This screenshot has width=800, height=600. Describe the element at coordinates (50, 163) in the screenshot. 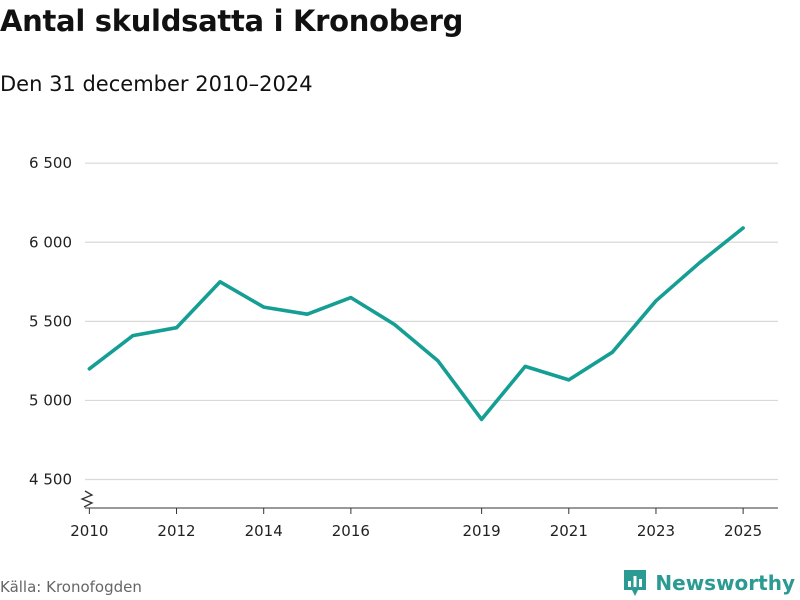

I see `y-tick-label: 6 500` at that location.